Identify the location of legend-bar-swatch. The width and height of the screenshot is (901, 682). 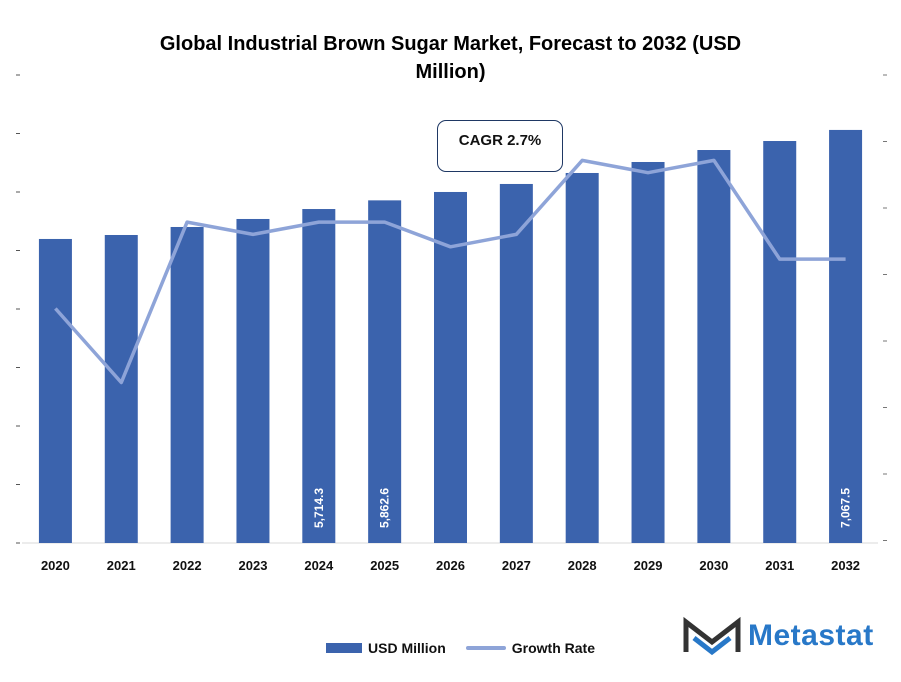
(344, 648).